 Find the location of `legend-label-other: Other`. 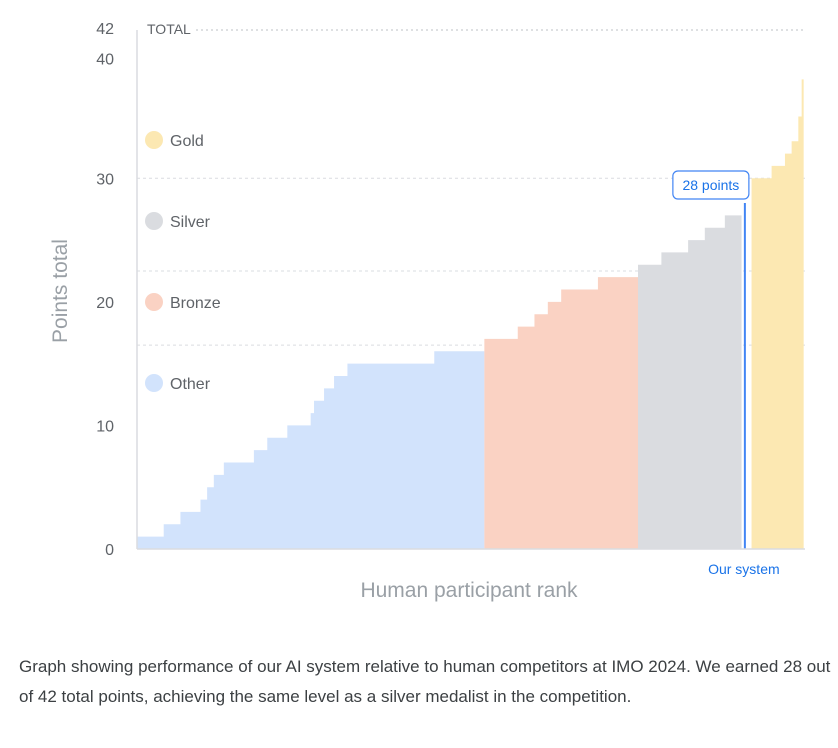

legend-label-other: Other is located at coordinates (190, 384).